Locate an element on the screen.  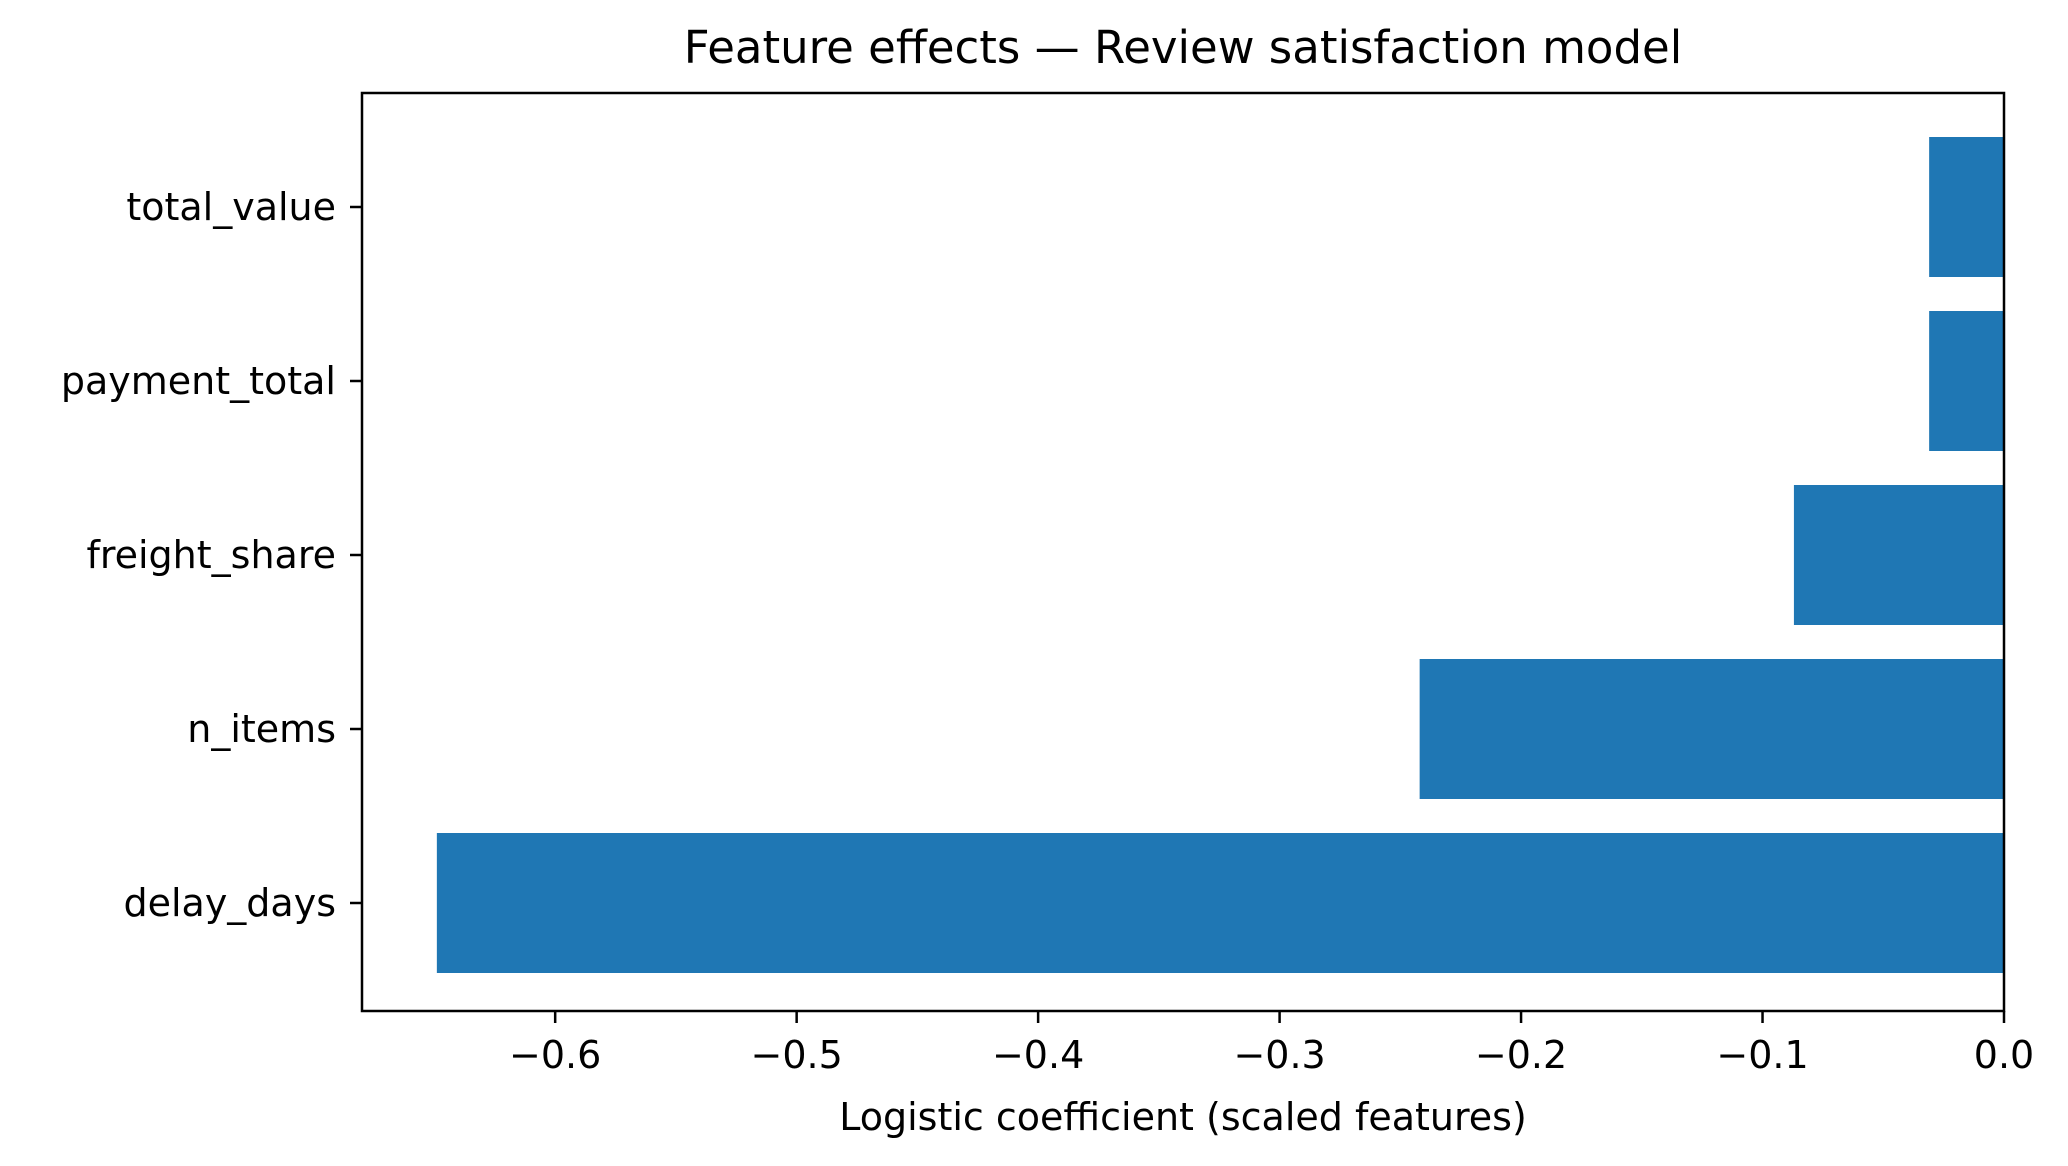
x-tick-label: −0.6 is located at coordinates (555, 1055).